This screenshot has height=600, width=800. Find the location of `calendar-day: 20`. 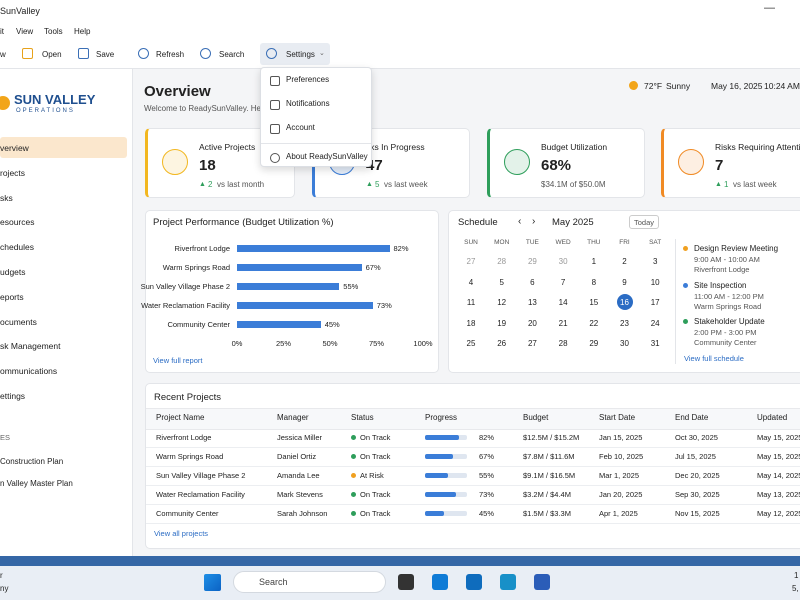

calendar-day: 20 is located at coordinates (532, 323).